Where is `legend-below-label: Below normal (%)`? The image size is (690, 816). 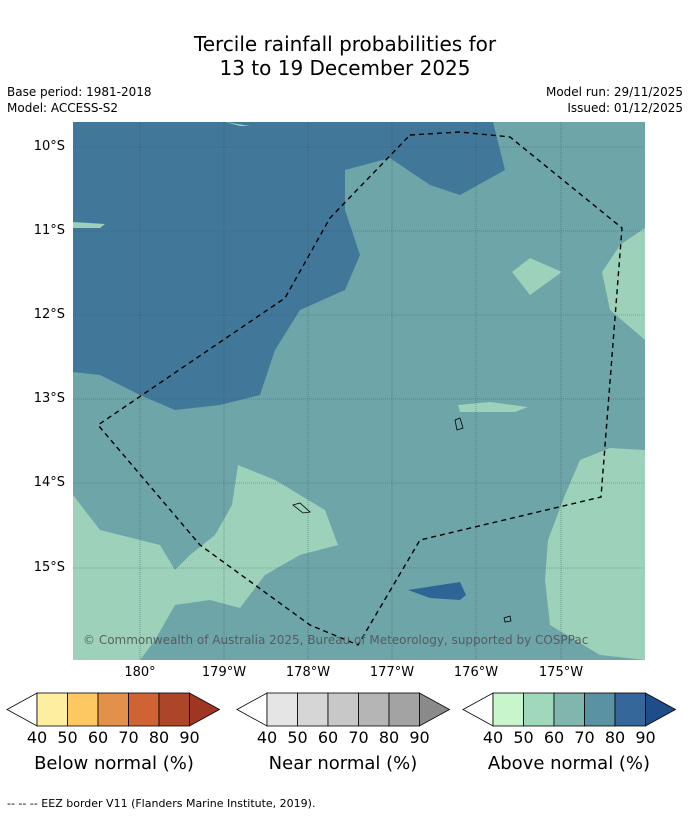 legend-below-label: Below normal (%) is located at coordinates (114, 763).